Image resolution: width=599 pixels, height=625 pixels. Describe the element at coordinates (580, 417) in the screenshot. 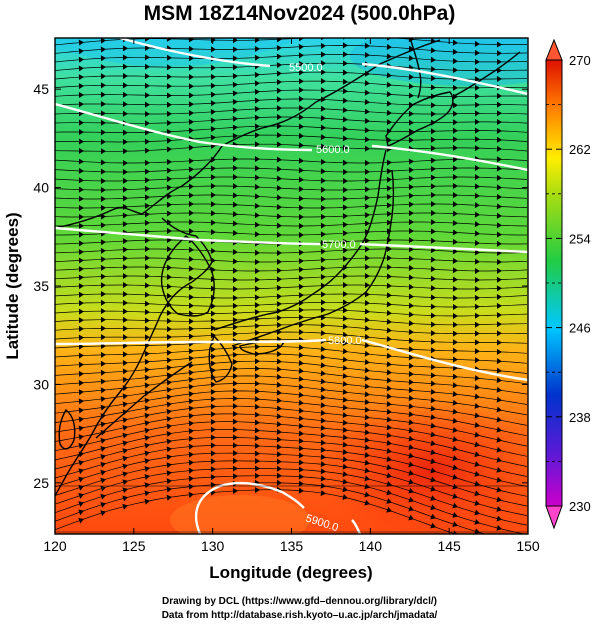

I see `colorbar-tick-label: 238` at that location.